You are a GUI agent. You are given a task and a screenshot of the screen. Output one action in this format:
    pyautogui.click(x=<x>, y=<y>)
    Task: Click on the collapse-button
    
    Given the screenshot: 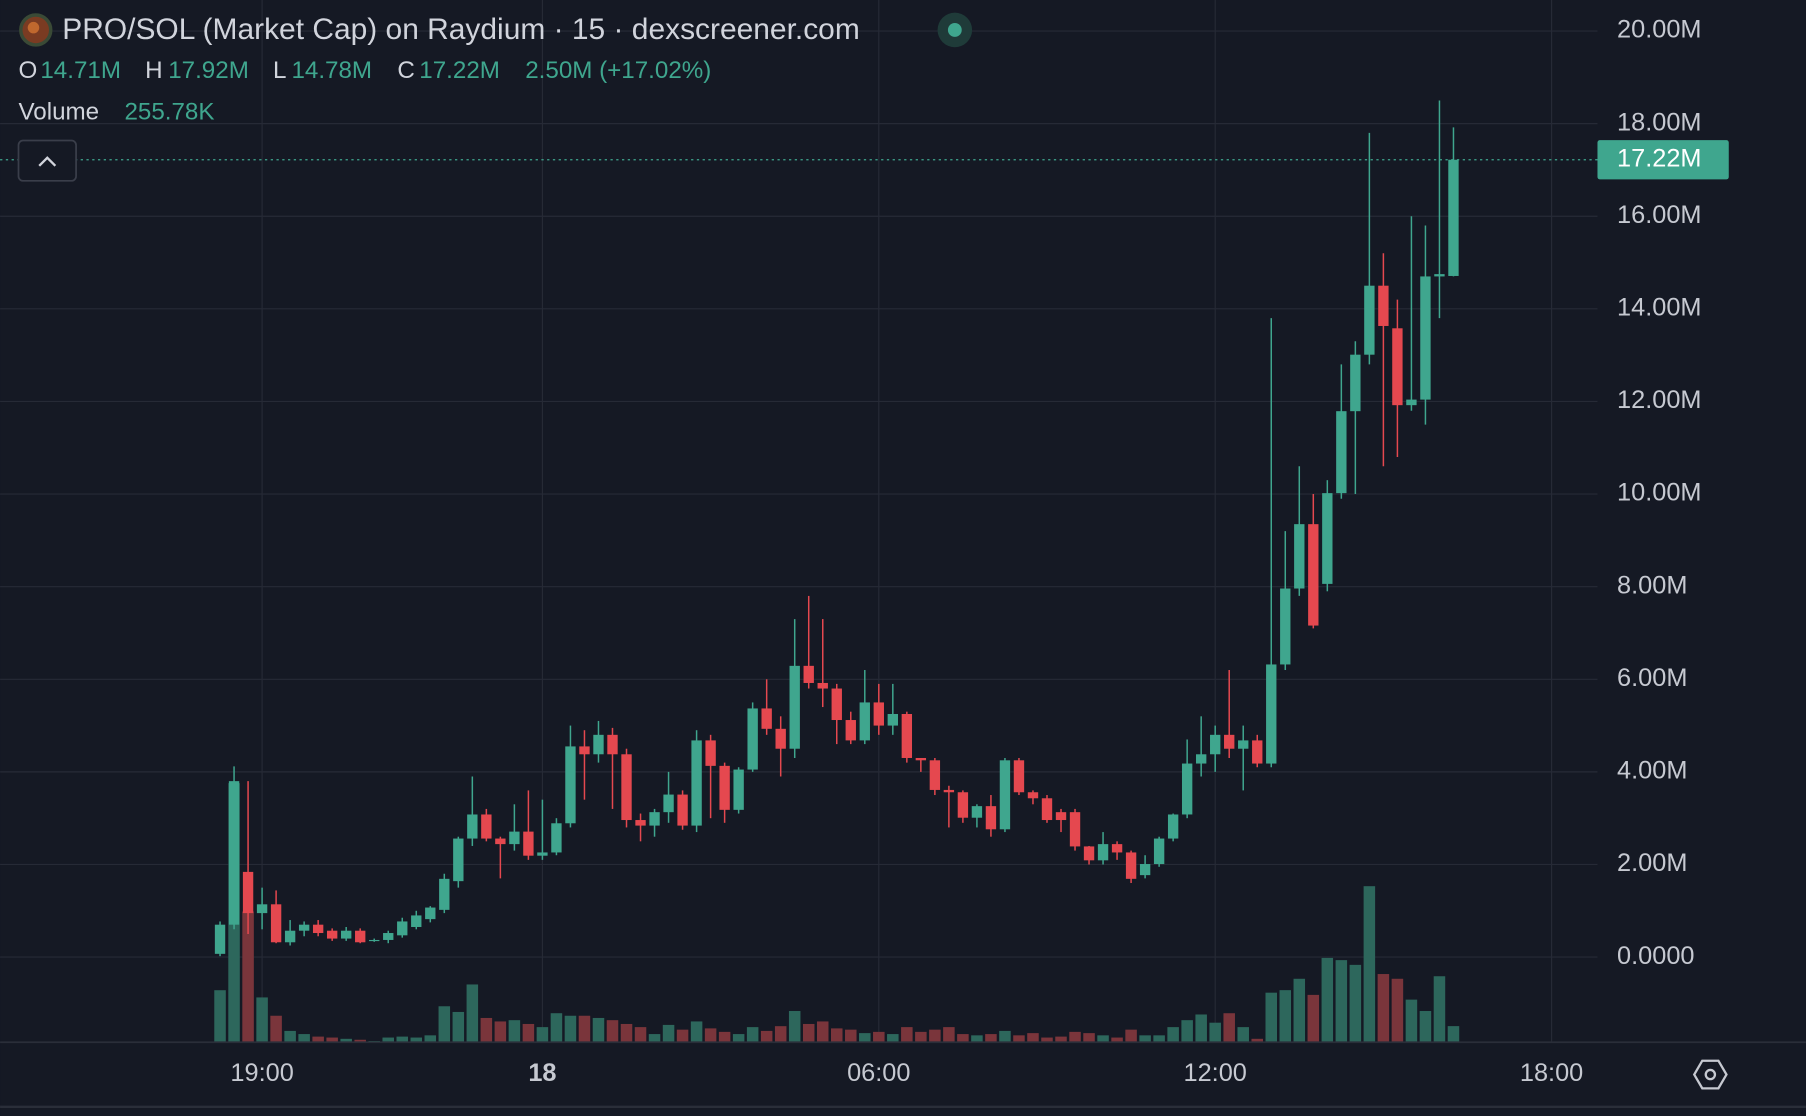 What is the action you would take?
    pyautogui.click(x=47, y=160)
    